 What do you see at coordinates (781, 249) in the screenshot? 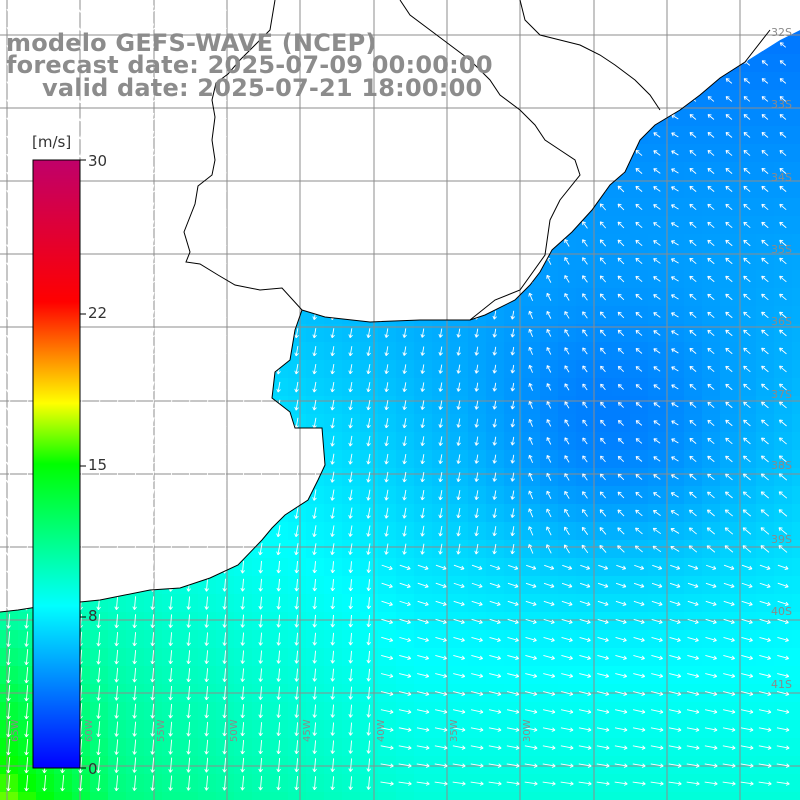
I see `lat-label: 35S` at bounding box center [781, 249].